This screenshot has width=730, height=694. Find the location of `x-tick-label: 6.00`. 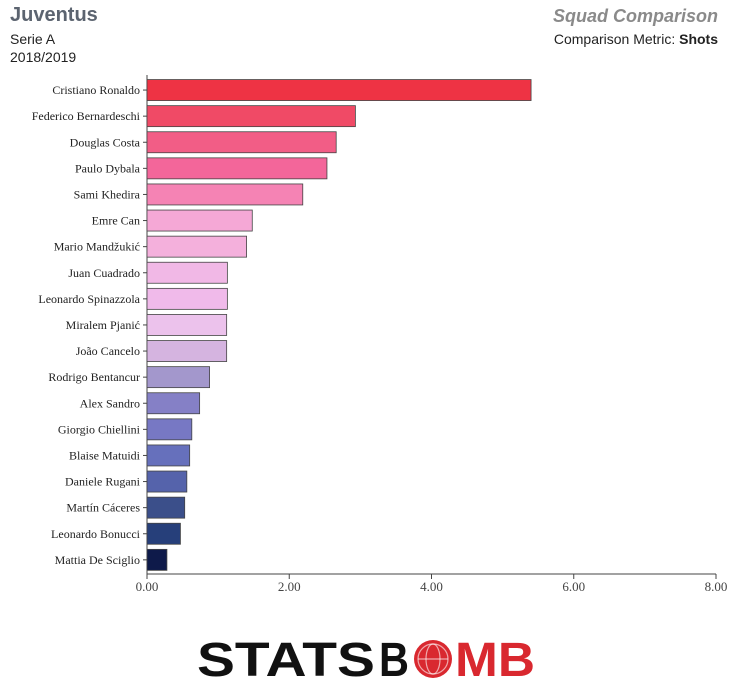

x-tick-label: 6.00 is located at coordinates (573, 586).